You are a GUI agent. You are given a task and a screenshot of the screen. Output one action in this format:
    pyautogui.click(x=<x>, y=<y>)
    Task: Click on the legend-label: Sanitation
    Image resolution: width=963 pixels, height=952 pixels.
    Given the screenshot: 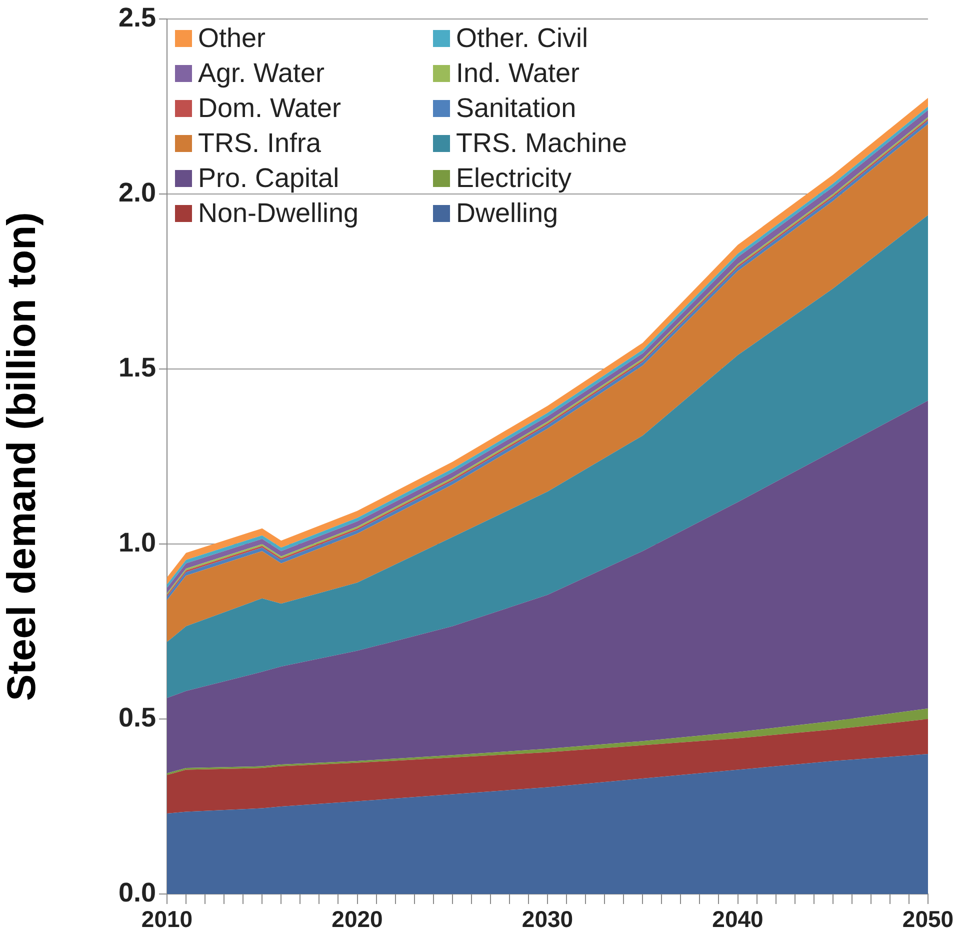 What is the action you would take?
    pyautogui.click(x=516, y=108)
    